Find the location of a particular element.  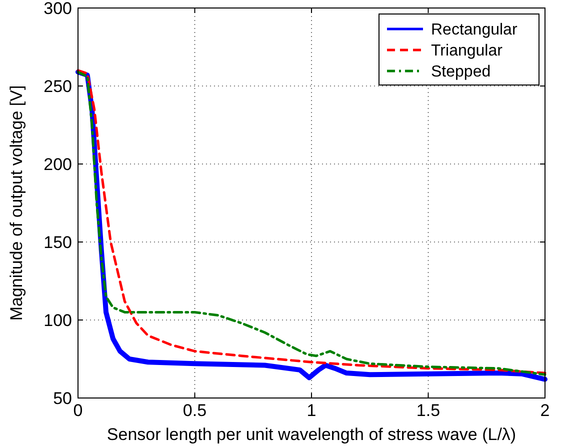

x-axis-title: Sensor length per unit wavelength of stress wave (L/λ) is located at coordinates (311, 434).